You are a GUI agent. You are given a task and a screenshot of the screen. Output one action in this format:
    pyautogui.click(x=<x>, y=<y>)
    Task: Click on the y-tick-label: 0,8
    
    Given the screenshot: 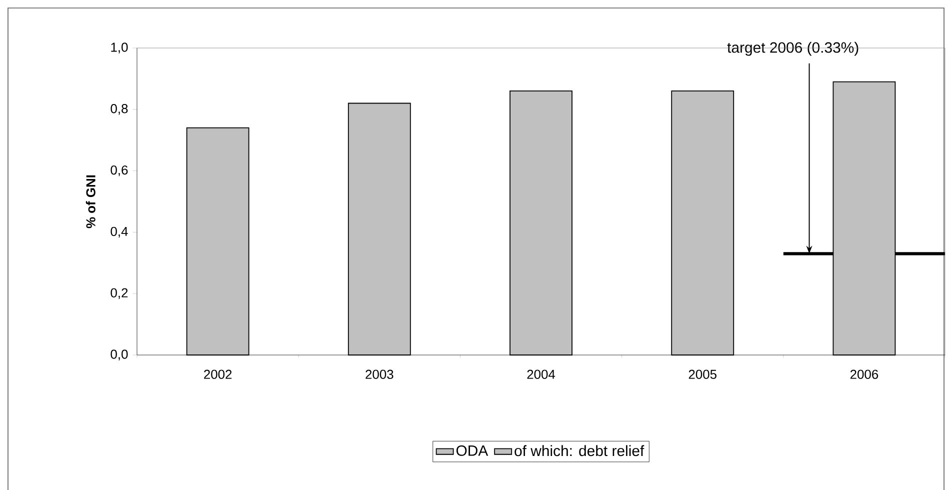 What is the action you would take?
    pyautogui.click(x=119, y=109)
    